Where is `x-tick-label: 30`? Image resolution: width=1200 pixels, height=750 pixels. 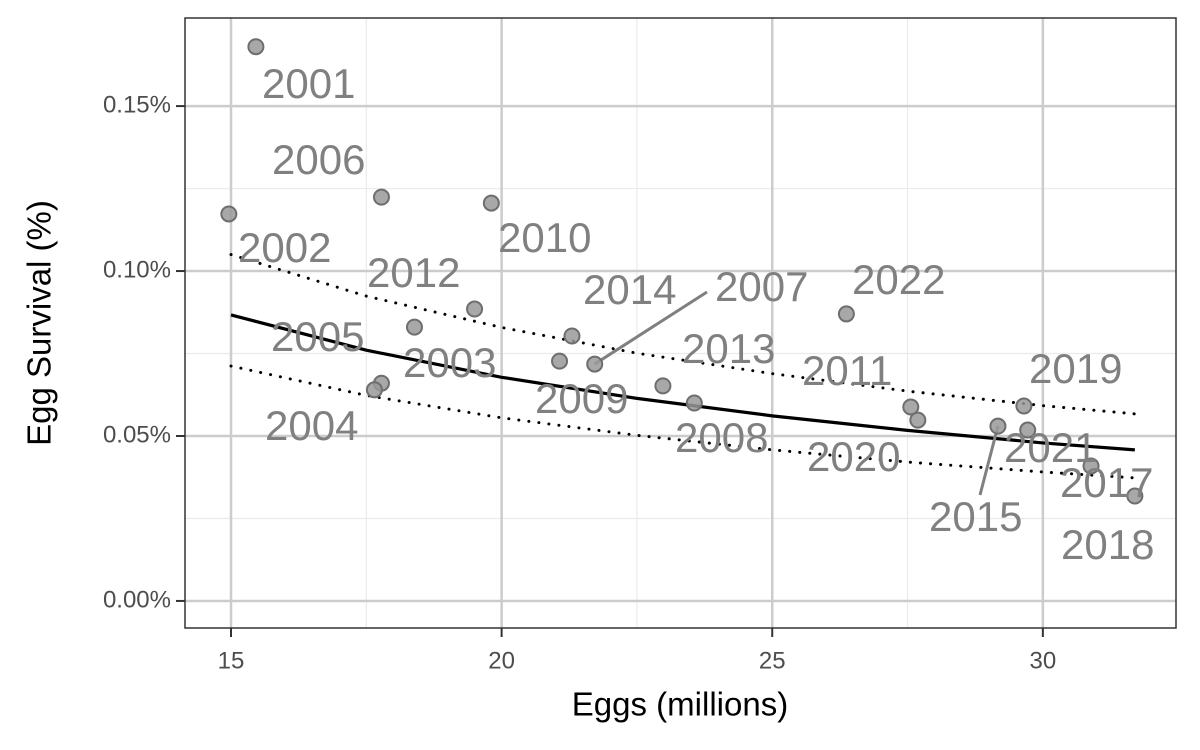
x-tick-label: 30 is located at coordinates (1043, 660).